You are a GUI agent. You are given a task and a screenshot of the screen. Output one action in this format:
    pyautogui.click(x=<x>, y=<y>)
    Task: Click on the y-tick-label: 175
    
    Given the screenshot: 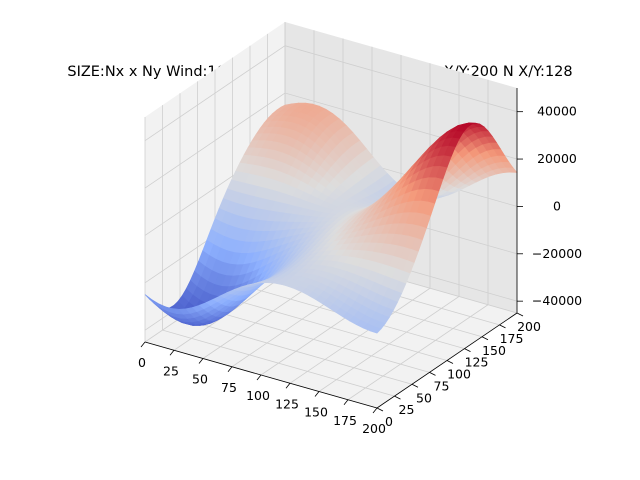 What is the action you would take?
    pyautogui.click(x=512, y=338)
    